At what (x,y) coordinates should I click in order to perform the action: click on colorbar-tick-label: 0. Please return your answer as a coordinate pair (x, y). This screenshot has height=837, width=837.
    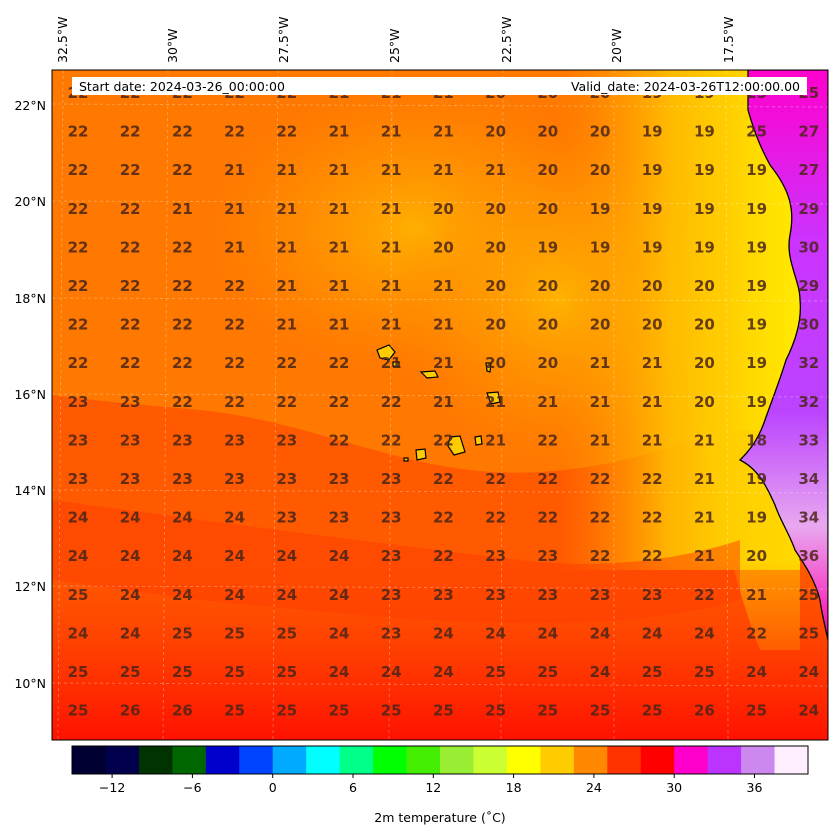
    Looking at the image, I should click on (273, 787).